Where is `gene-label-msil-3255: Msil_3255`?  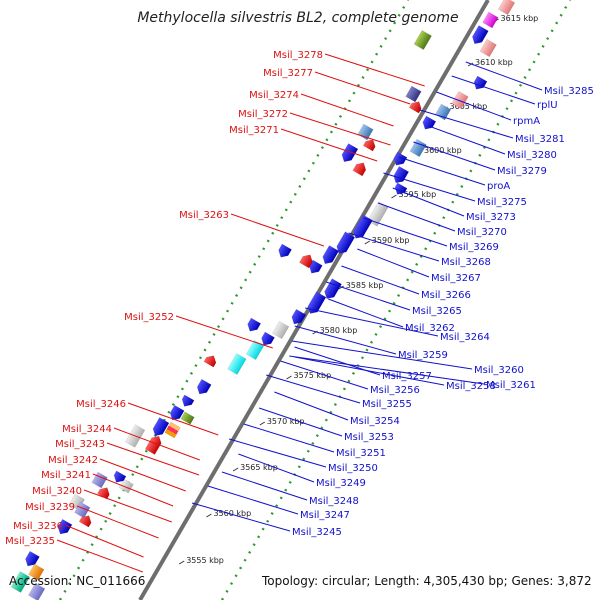
gene-label-msil-3255: Msil_3255 is located at coordinates (387, 404).